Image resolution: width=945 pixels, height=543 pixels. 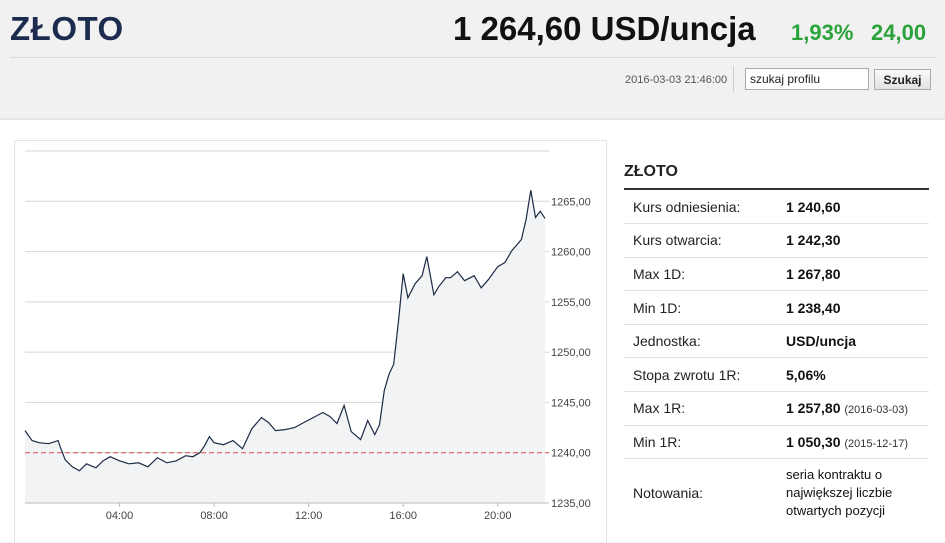 I want to click on info-row: Min 1D: 1 238,40, so click(x=776, y=307).